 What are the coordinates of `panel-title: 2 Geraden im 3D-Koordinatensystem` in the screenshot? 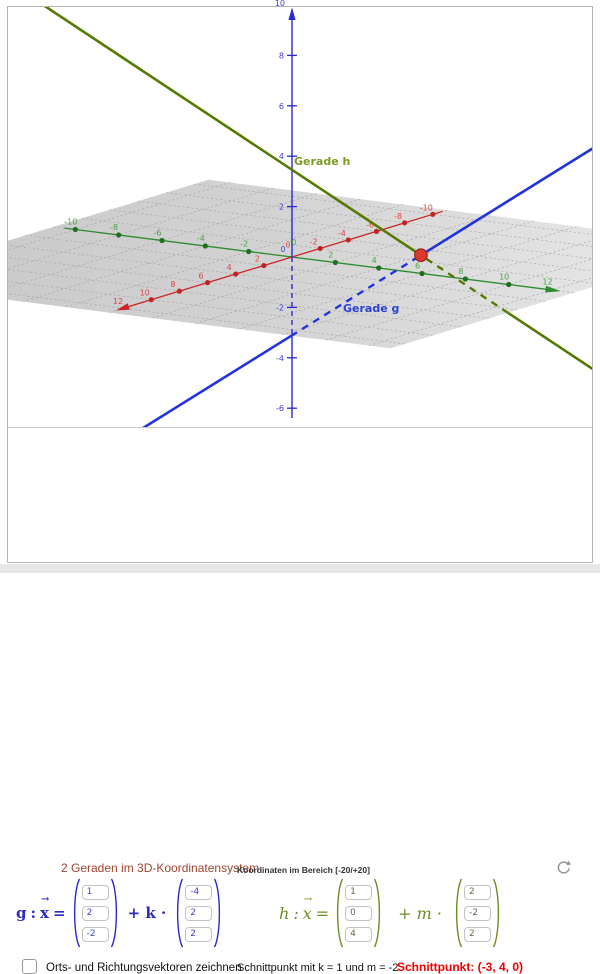 It's located at (160, 868).